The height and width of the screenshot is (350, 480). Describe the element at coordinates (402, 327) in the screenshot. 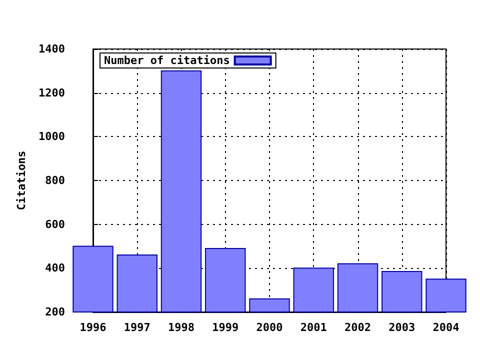

I see `x-tick-label: 2003` at that location.